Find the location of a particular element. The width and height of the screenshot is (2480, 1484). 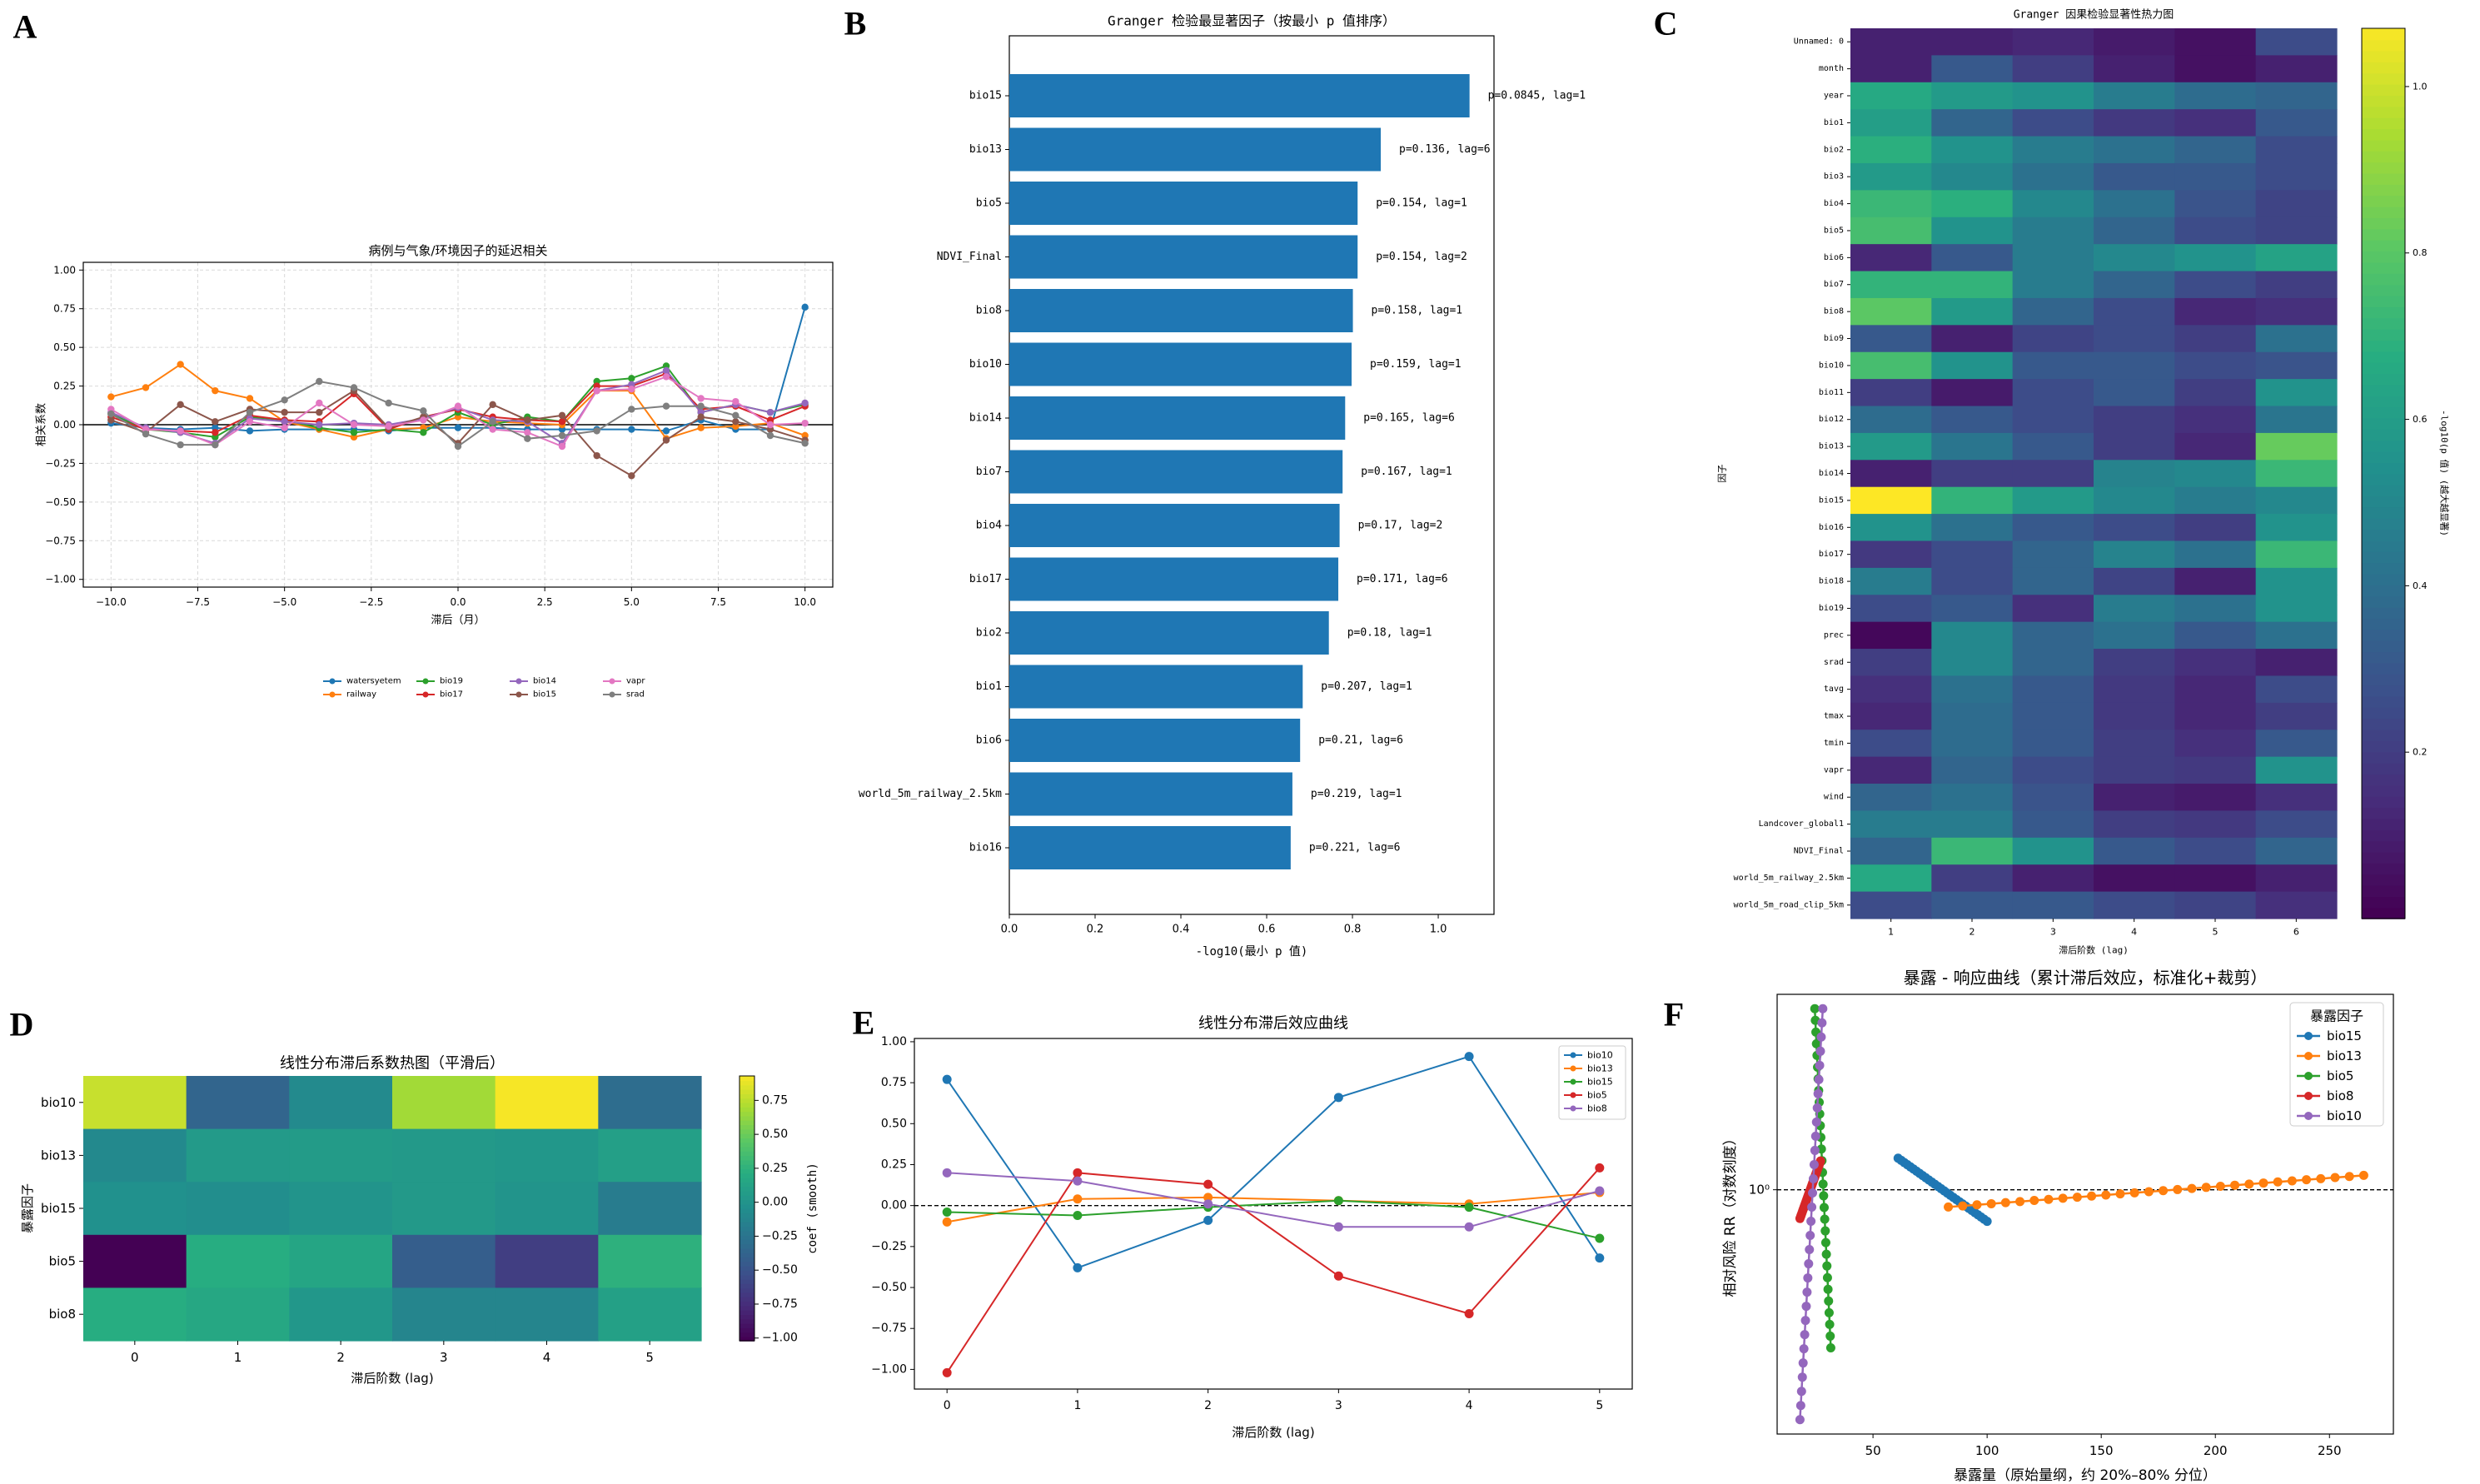

colorbar-tick-label: 0.4 is located at coordinates (2420, 585).